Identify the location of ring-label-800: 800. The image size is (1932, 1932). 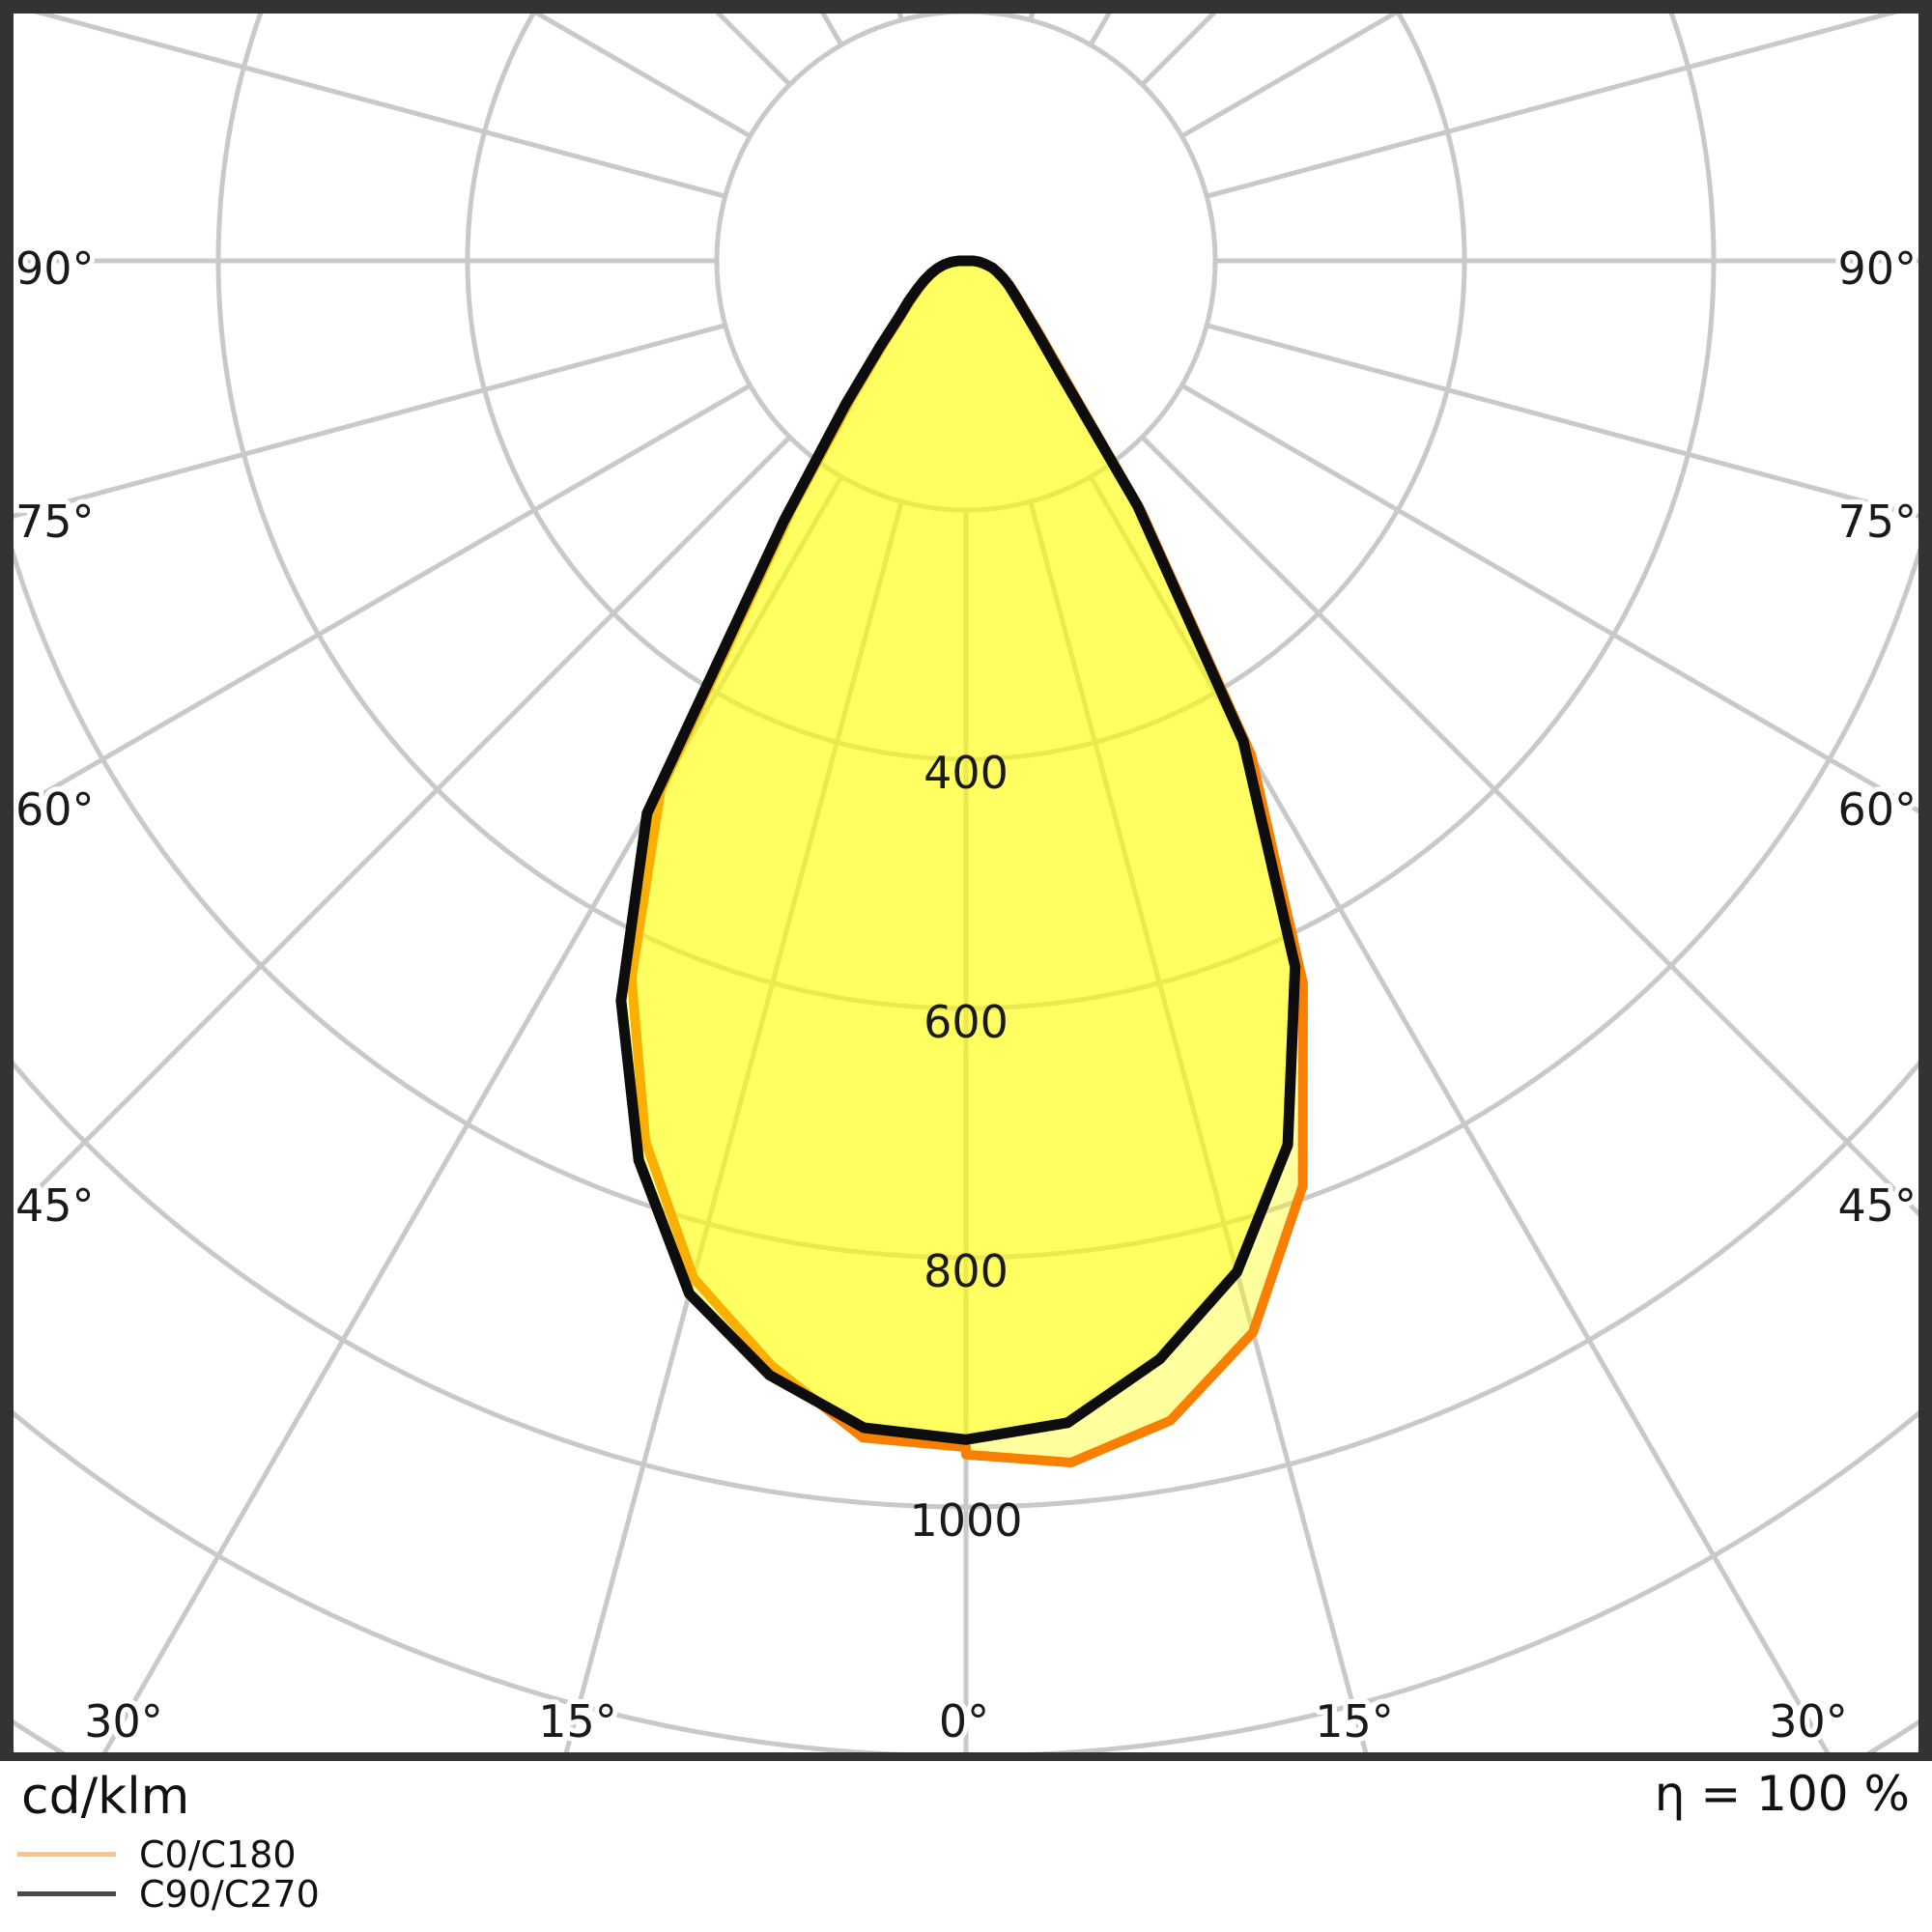
(966, 1271).